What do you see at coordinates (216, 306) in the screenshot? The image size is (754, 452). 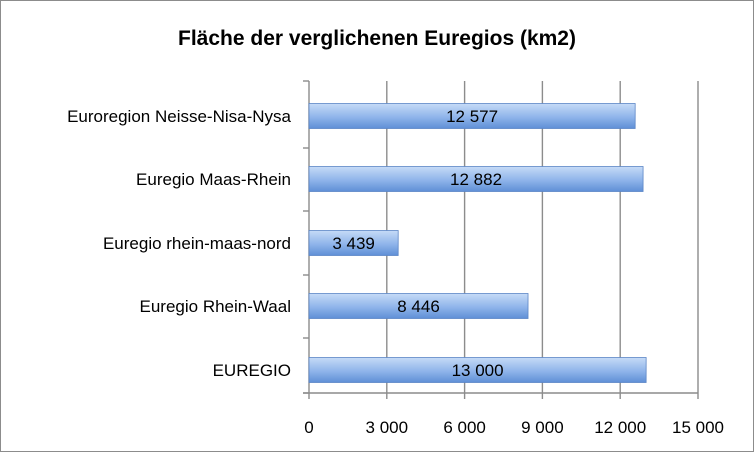 I see `category-label: Euregio Rhein-Waal` at bounding box center [216, 306].